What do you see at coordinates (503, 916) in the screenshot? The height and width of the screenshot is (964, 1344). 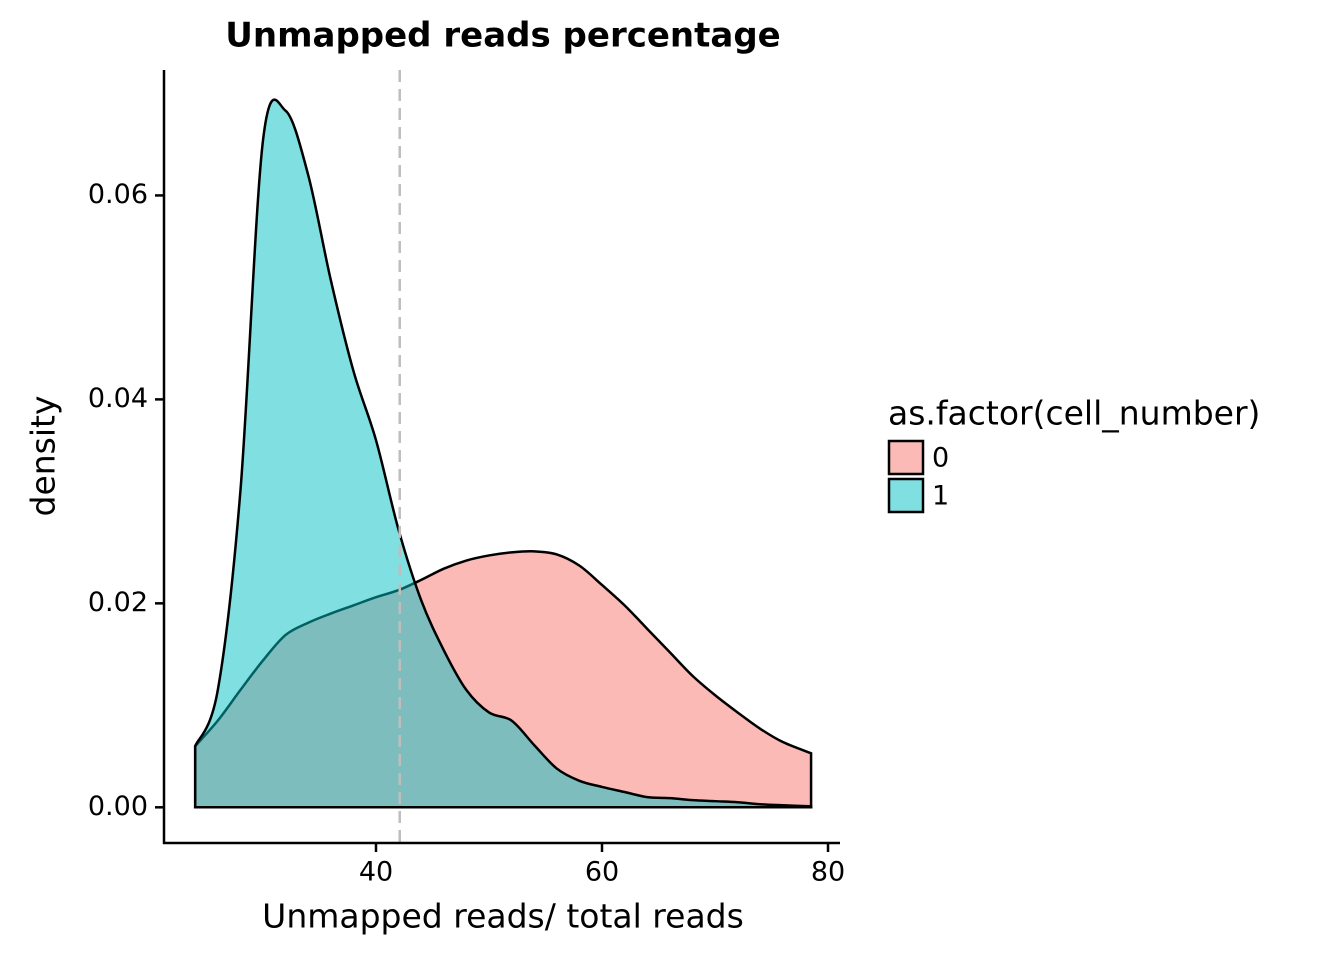 I see `x-axis-label: Unmapped reads/ total reads` at bounding box center [503, 916].